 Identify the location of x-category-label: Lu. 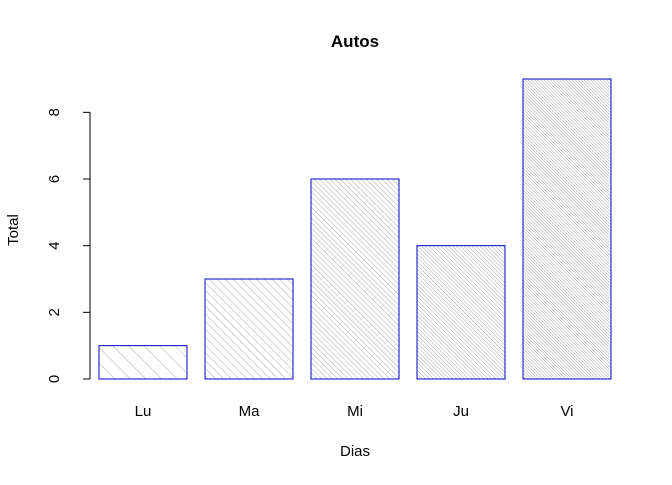
(143, 411).